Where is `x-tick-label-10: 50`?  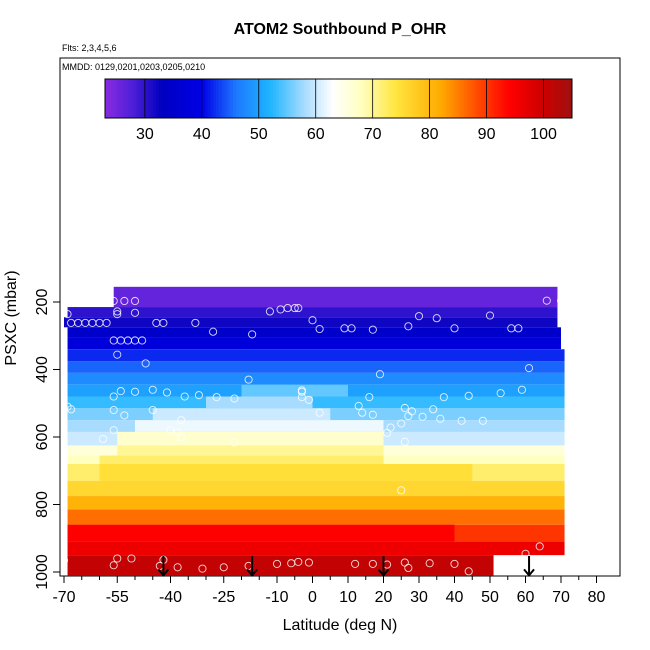 x-tick-label-10: 50 is located at coordinates (490, 597).